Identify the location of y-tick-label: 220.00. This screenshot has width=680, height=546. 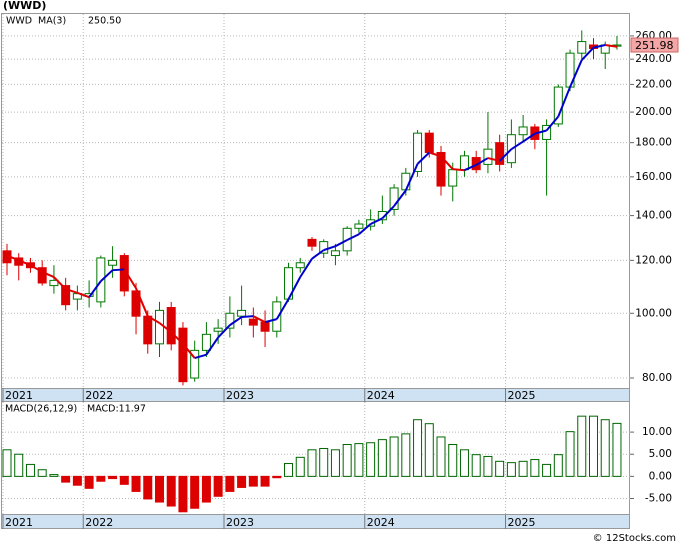
(653, 84).